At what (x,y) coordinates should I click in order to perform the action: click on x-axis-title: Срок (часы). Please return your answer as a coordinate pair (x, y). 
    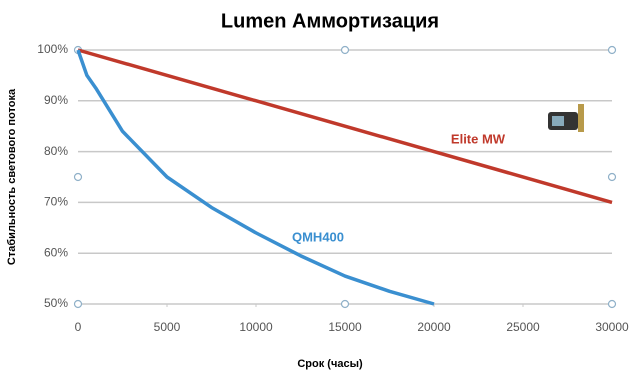
    Looking at the image, I should click on (330, 364).